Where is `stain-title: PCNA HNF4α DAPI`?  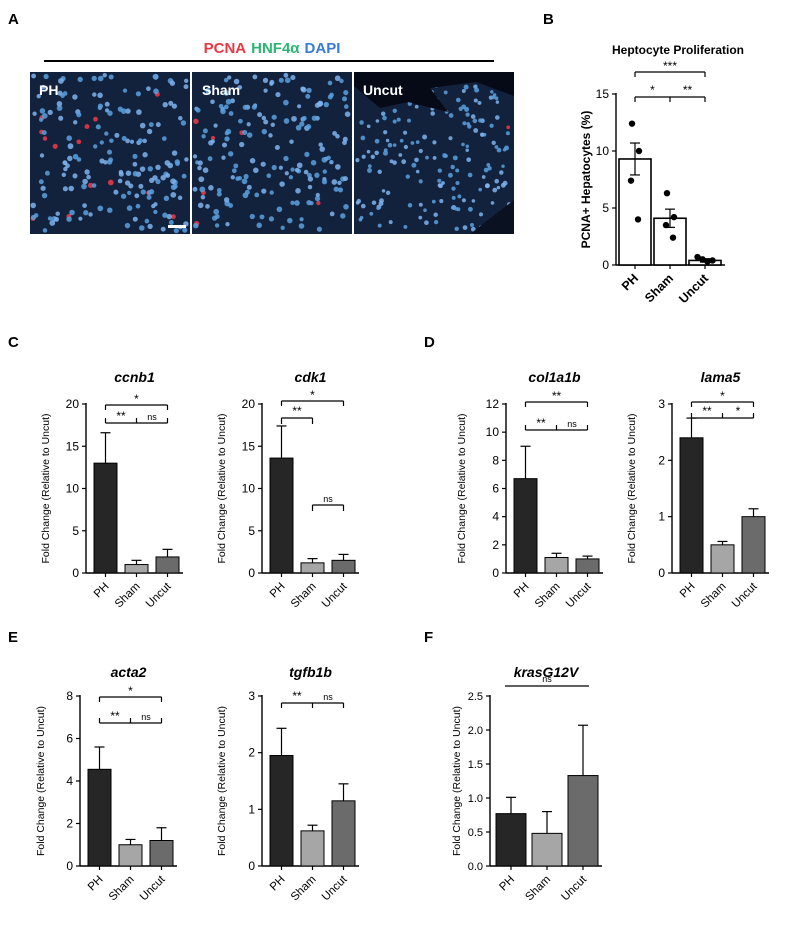
stain-title: PCNA HNF4α DAPI is located at coordinates (272, 48).